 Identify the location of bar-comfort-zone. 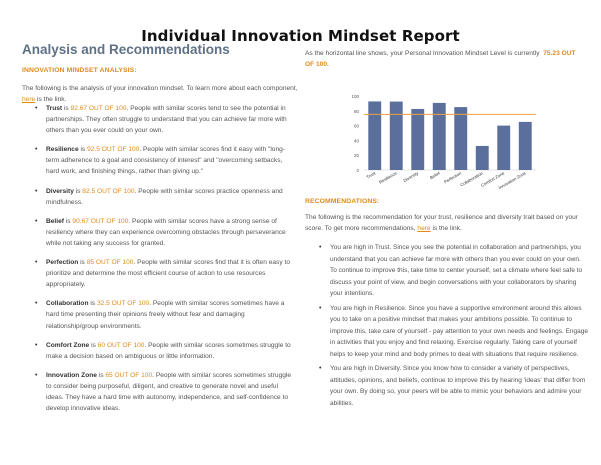
(503, 148).